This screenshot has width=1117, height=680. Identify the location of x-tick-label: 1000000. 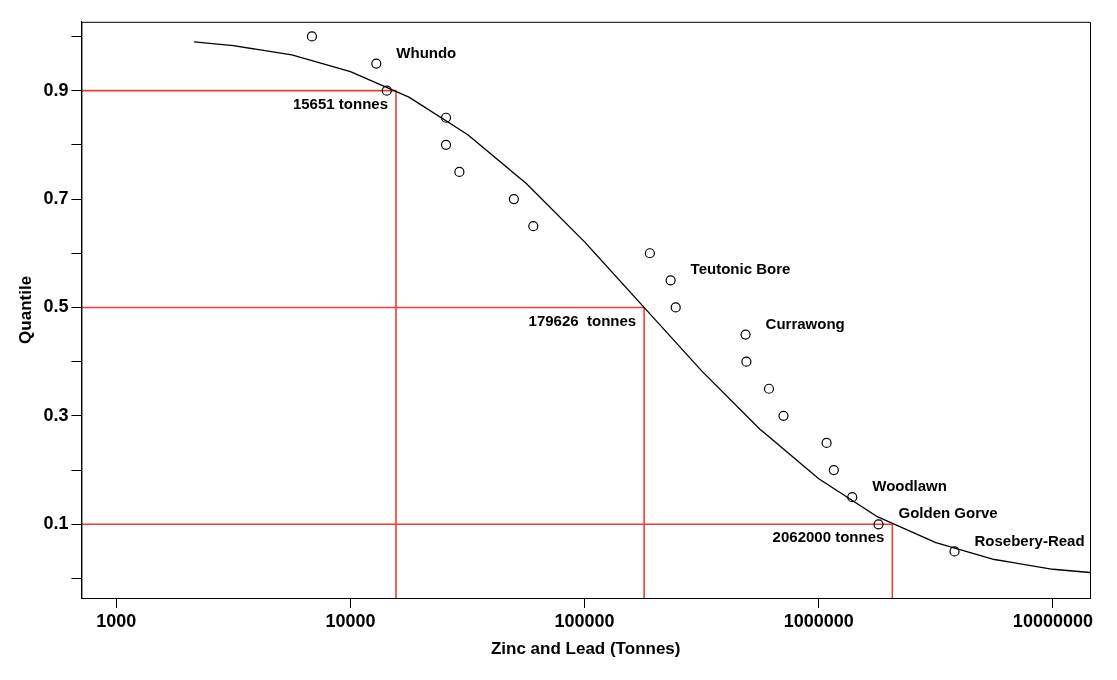
(818, 620).